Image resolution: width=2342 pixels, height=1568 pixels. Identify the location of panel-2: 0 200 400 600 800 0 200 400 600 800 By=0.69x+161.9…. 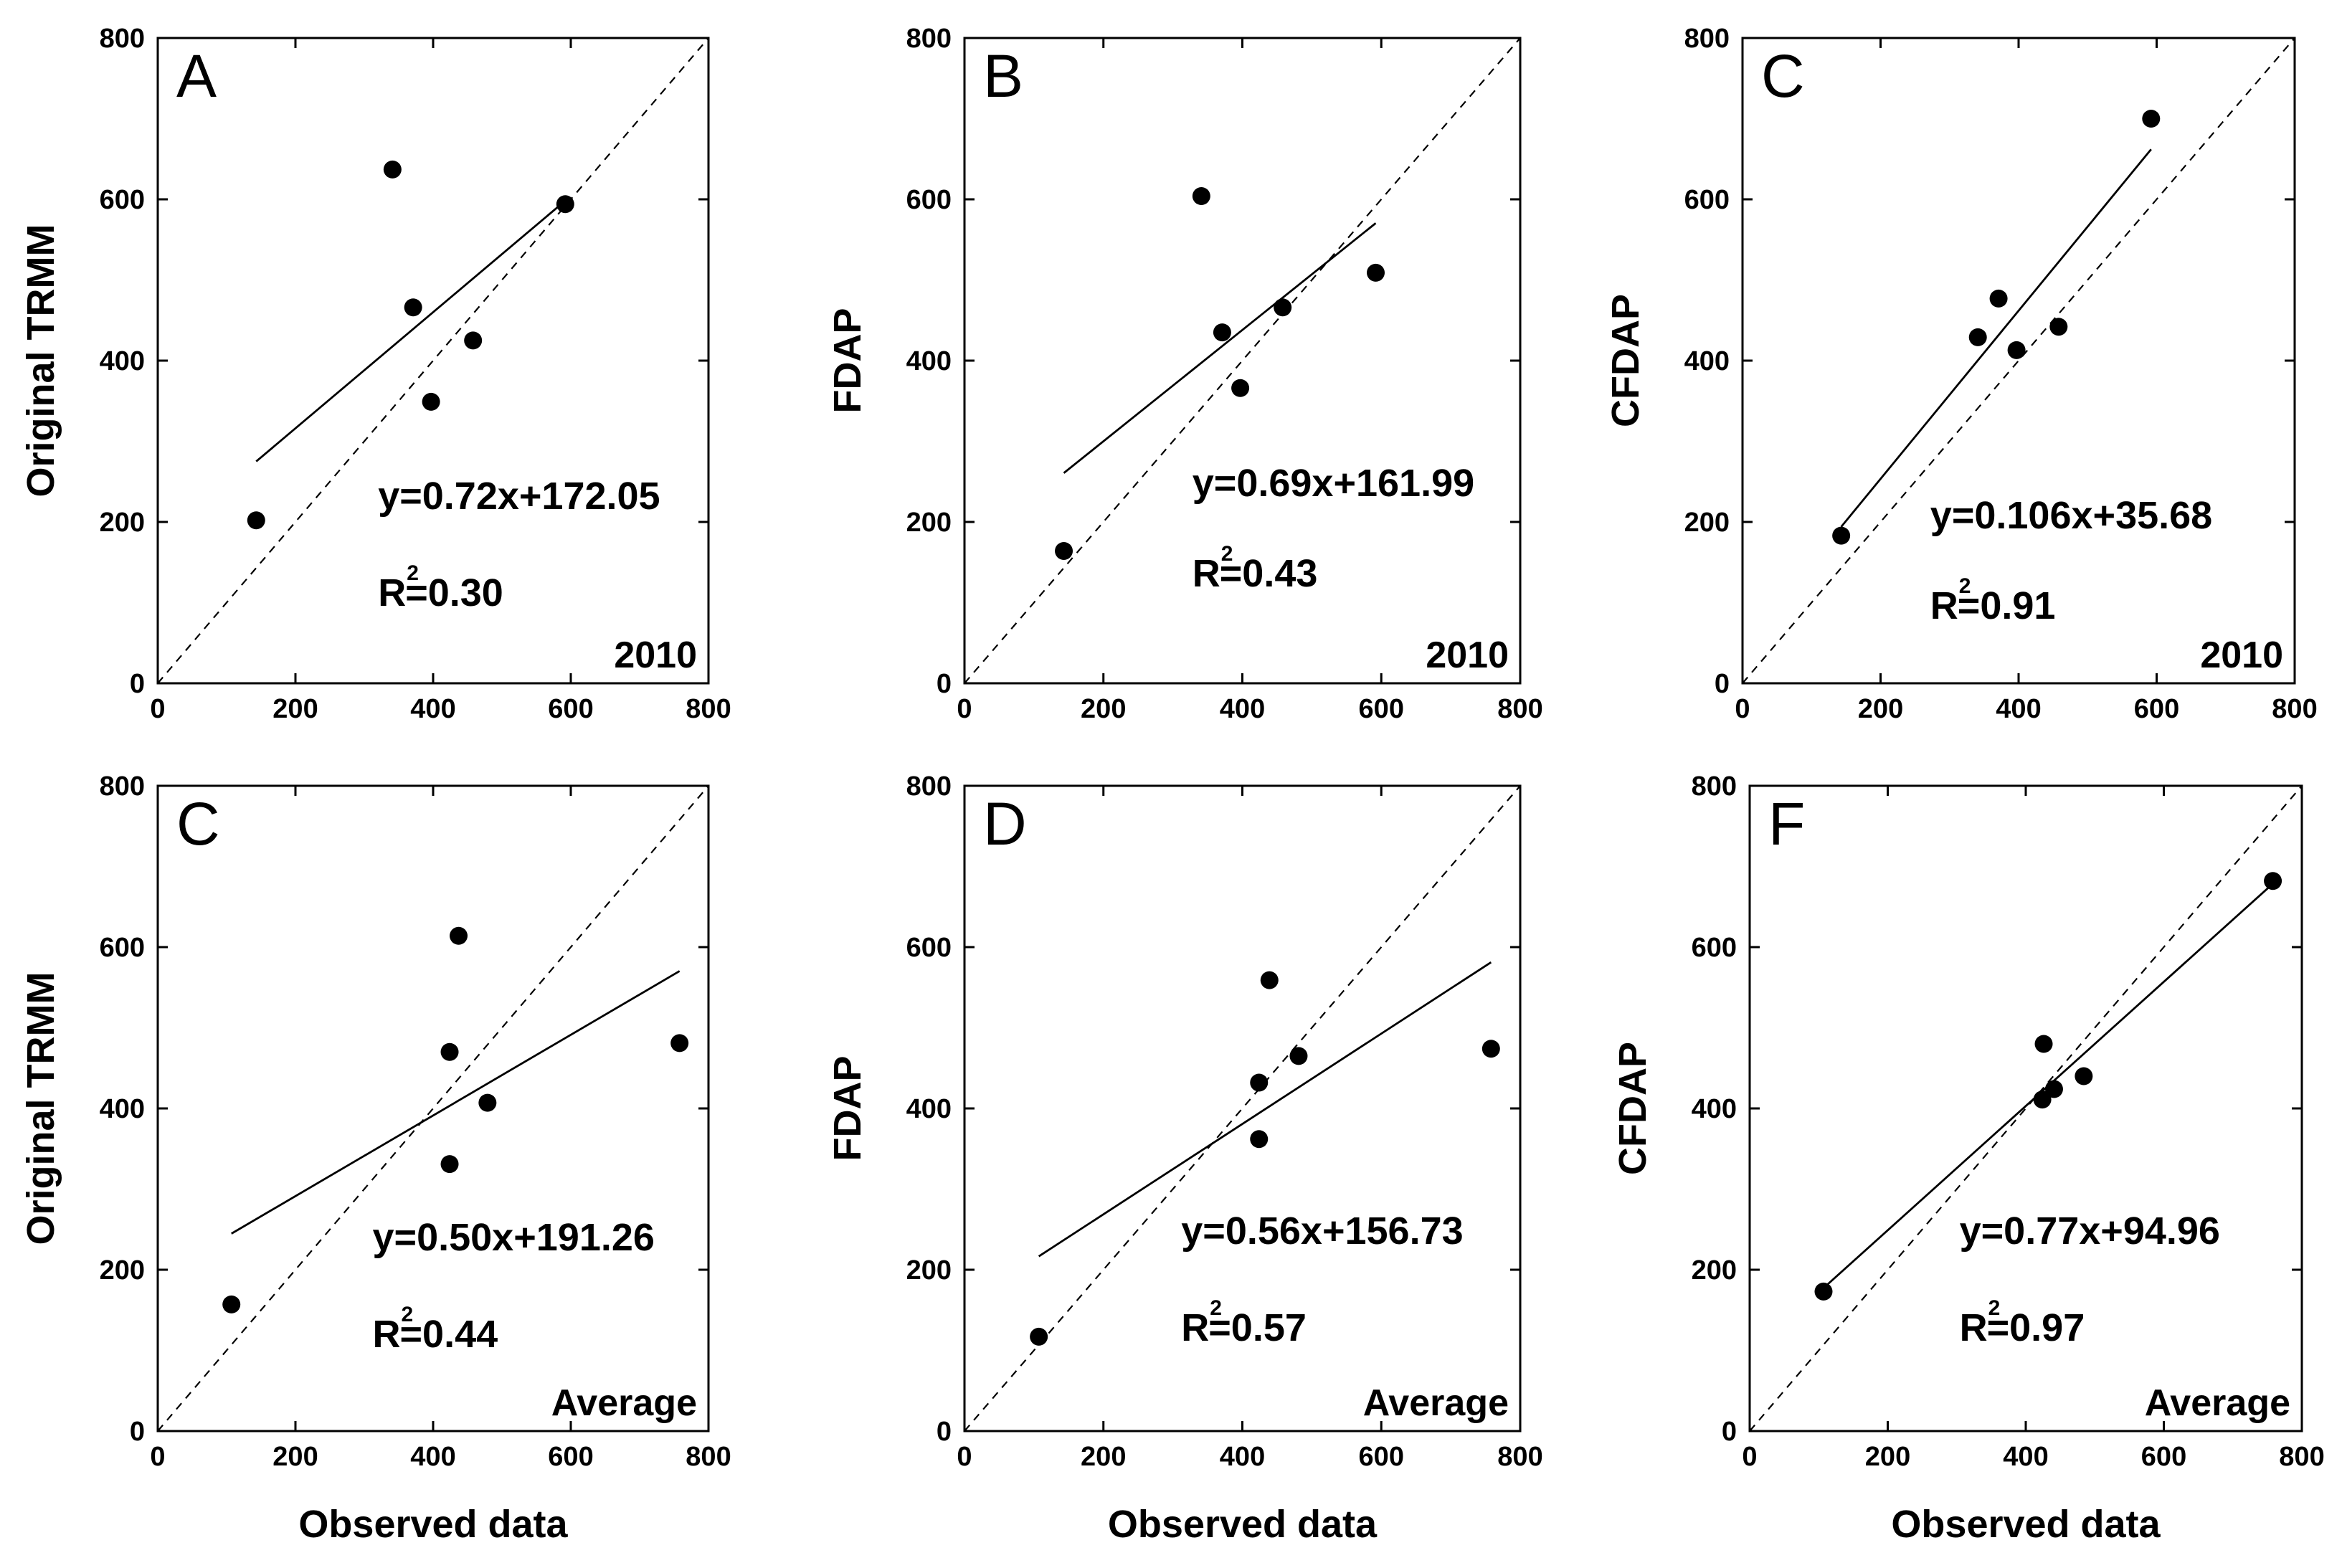
(1184, 374).